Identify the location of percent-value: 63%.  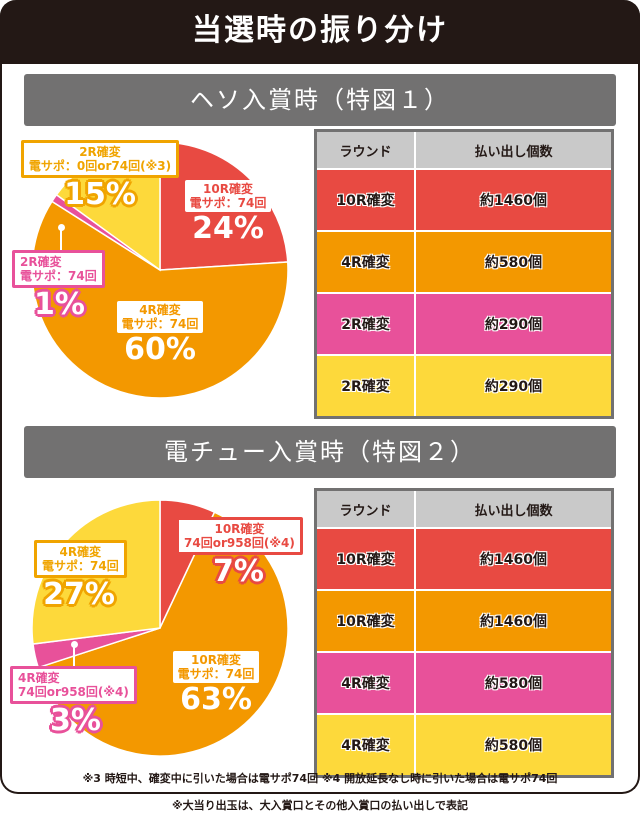
(216, 699).